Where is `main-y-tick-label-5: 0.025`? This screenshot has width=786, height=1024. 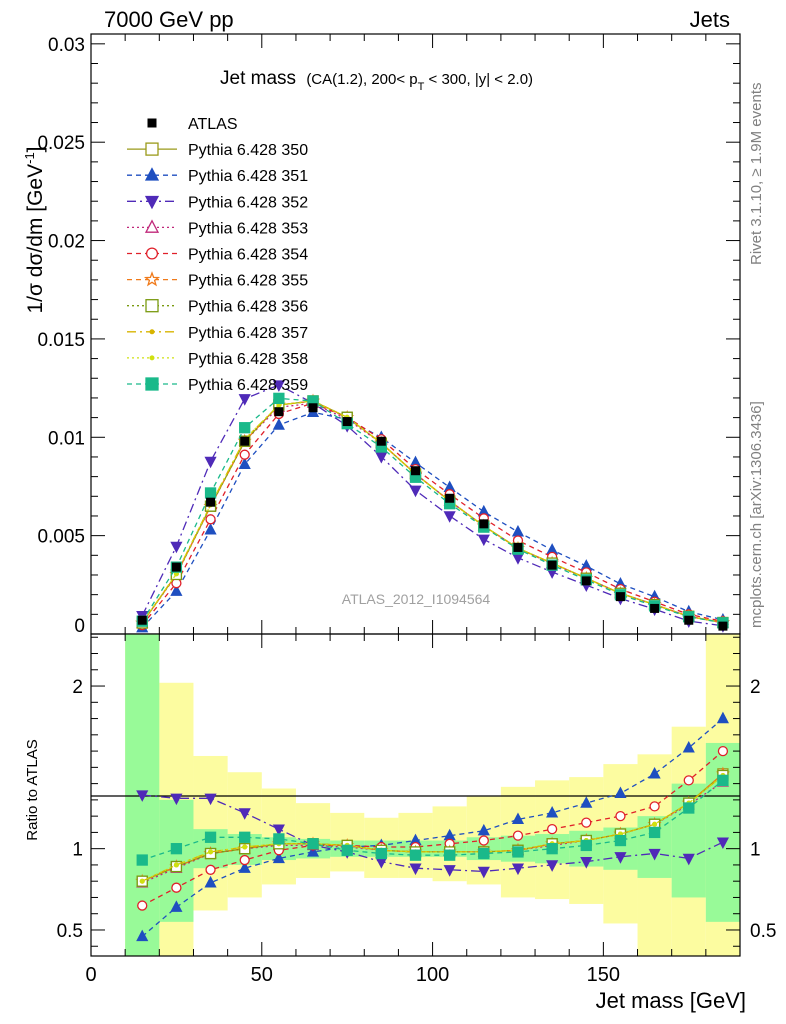
main-y-tick-label-5: 0.025 is located at coordinates (61, 143).